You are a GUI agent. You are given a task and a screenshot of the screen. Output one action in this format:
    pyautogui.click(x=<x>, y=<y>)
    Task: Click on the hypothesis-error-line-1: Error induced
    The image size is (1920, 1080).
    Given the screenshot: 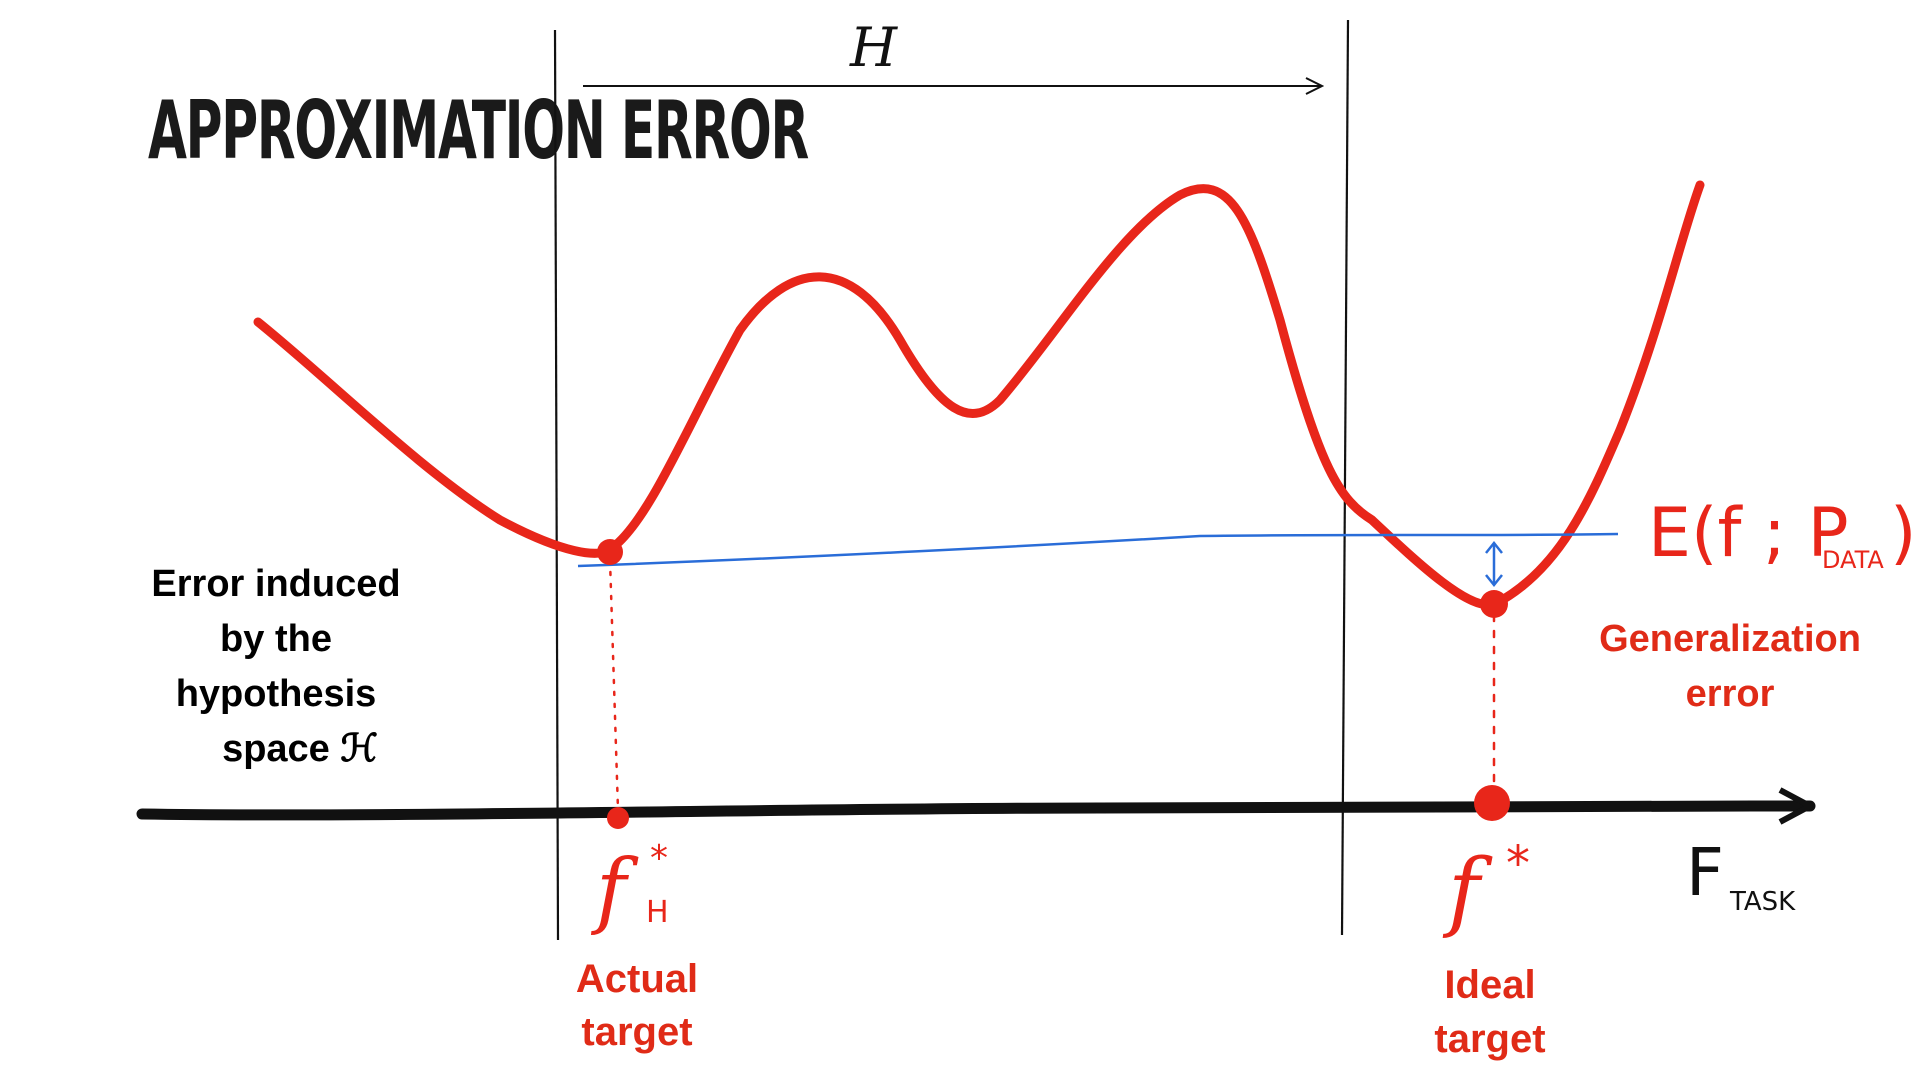 What is the action you would take?
    pyautogui.click(x=275, y=584)
    